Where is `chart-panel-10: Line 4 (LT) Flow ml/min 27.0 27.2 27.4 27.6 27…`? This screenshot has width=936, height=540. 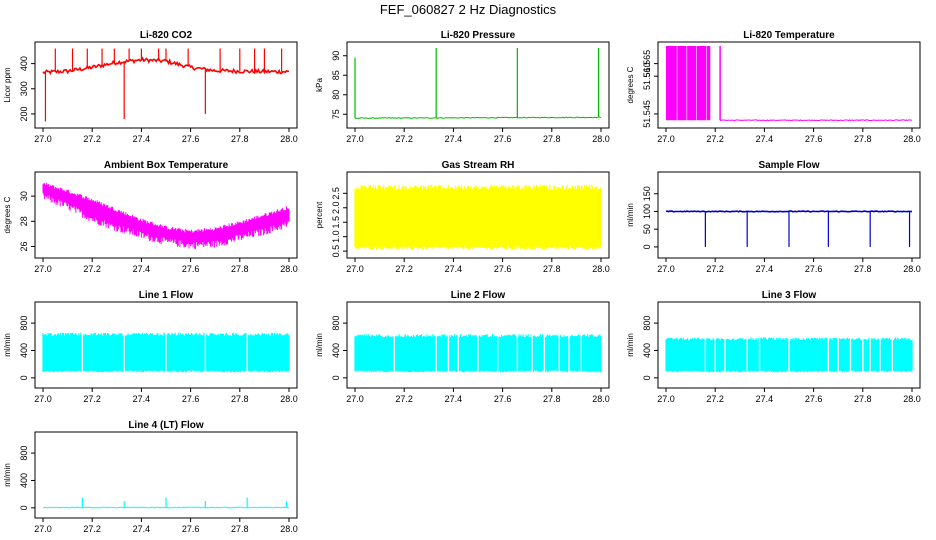 chart-panel-10: Line 4 (LT) Flow ml/min 27.0 27.2 27.4 27.6 27… is located at coordinates (150, 477).